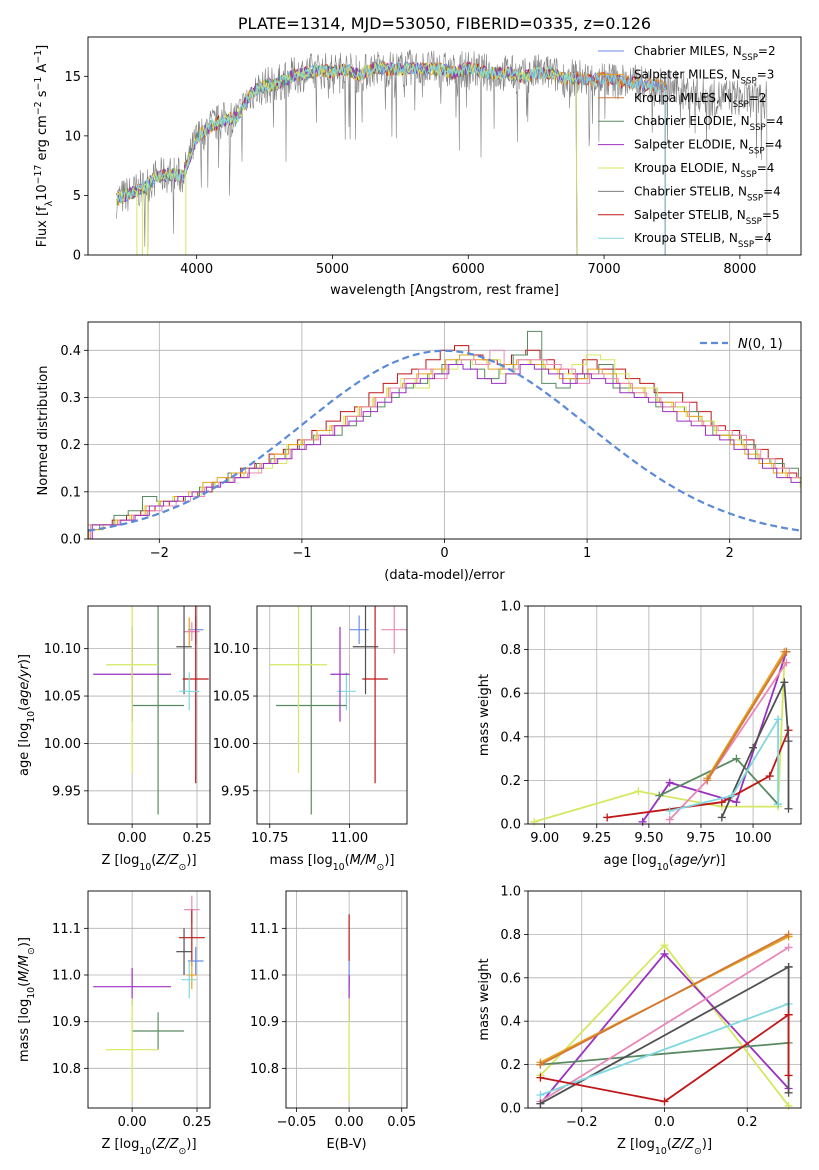 The width and height of the screenshot is (819, 1170). What do you see at coordinates (730, 553) in the screenshot?
I see `x-tick-label: 2` at bounding box center [730, 553].